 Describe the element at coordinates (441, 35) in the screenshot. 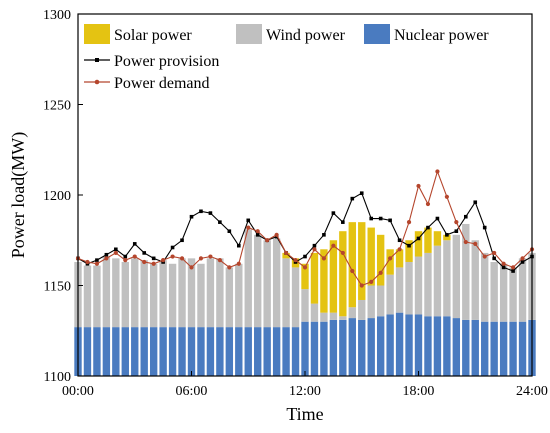

I see `nuclear-power-legend-label: Nuclear power` at that location.